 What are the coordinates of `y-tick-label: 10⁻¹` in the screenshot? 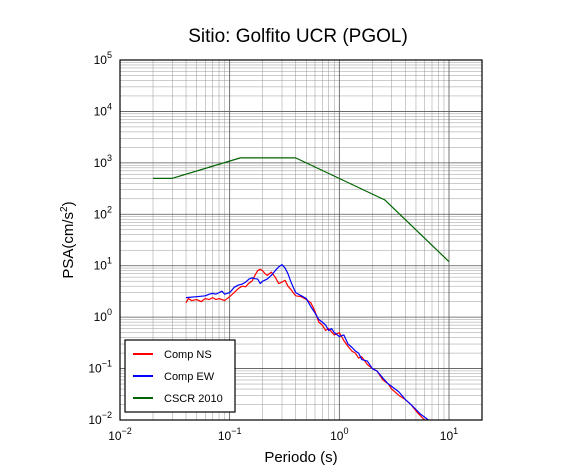 It's located at (100, 367).